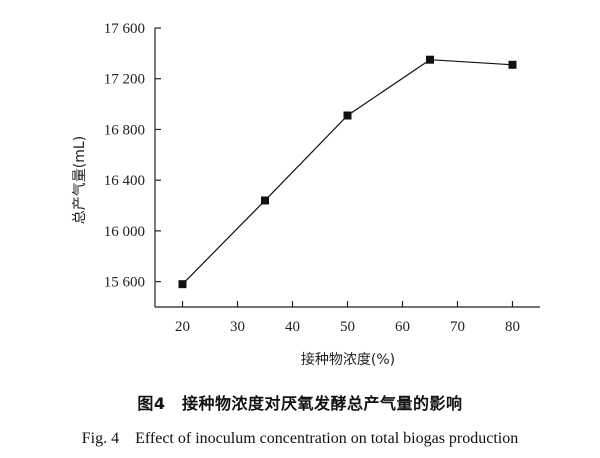 The width and height of the screenshot is (600, 458). Describe the element at coordinates (300, 403) in the screenshot. I see `figure-caption-chinese: 图4 接种物浓度对厌氧发酵总产气量的影响` at that location.